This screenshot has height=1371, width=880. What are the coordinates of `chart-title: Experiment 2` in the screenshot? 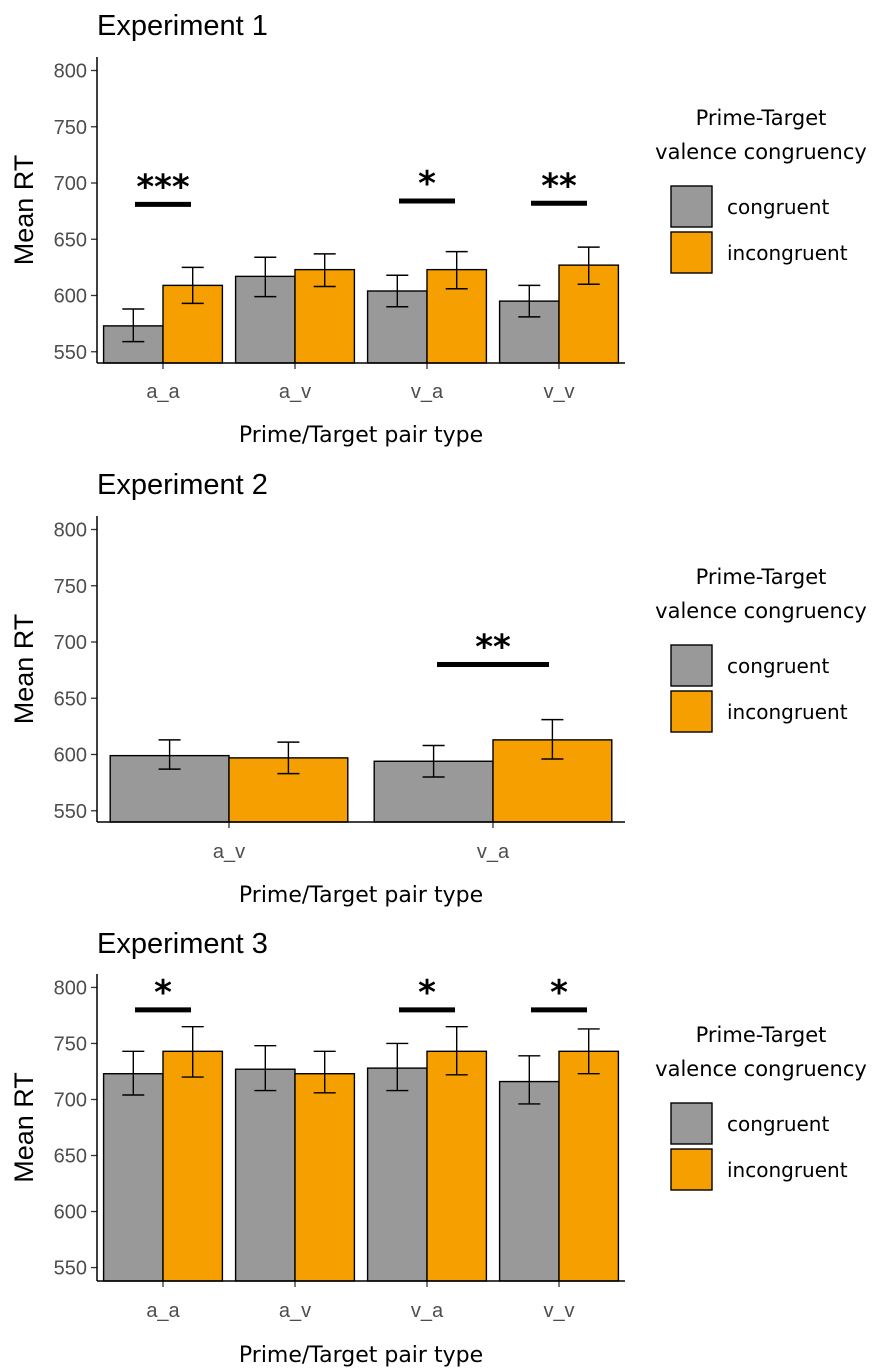 It's located at (182, 485).